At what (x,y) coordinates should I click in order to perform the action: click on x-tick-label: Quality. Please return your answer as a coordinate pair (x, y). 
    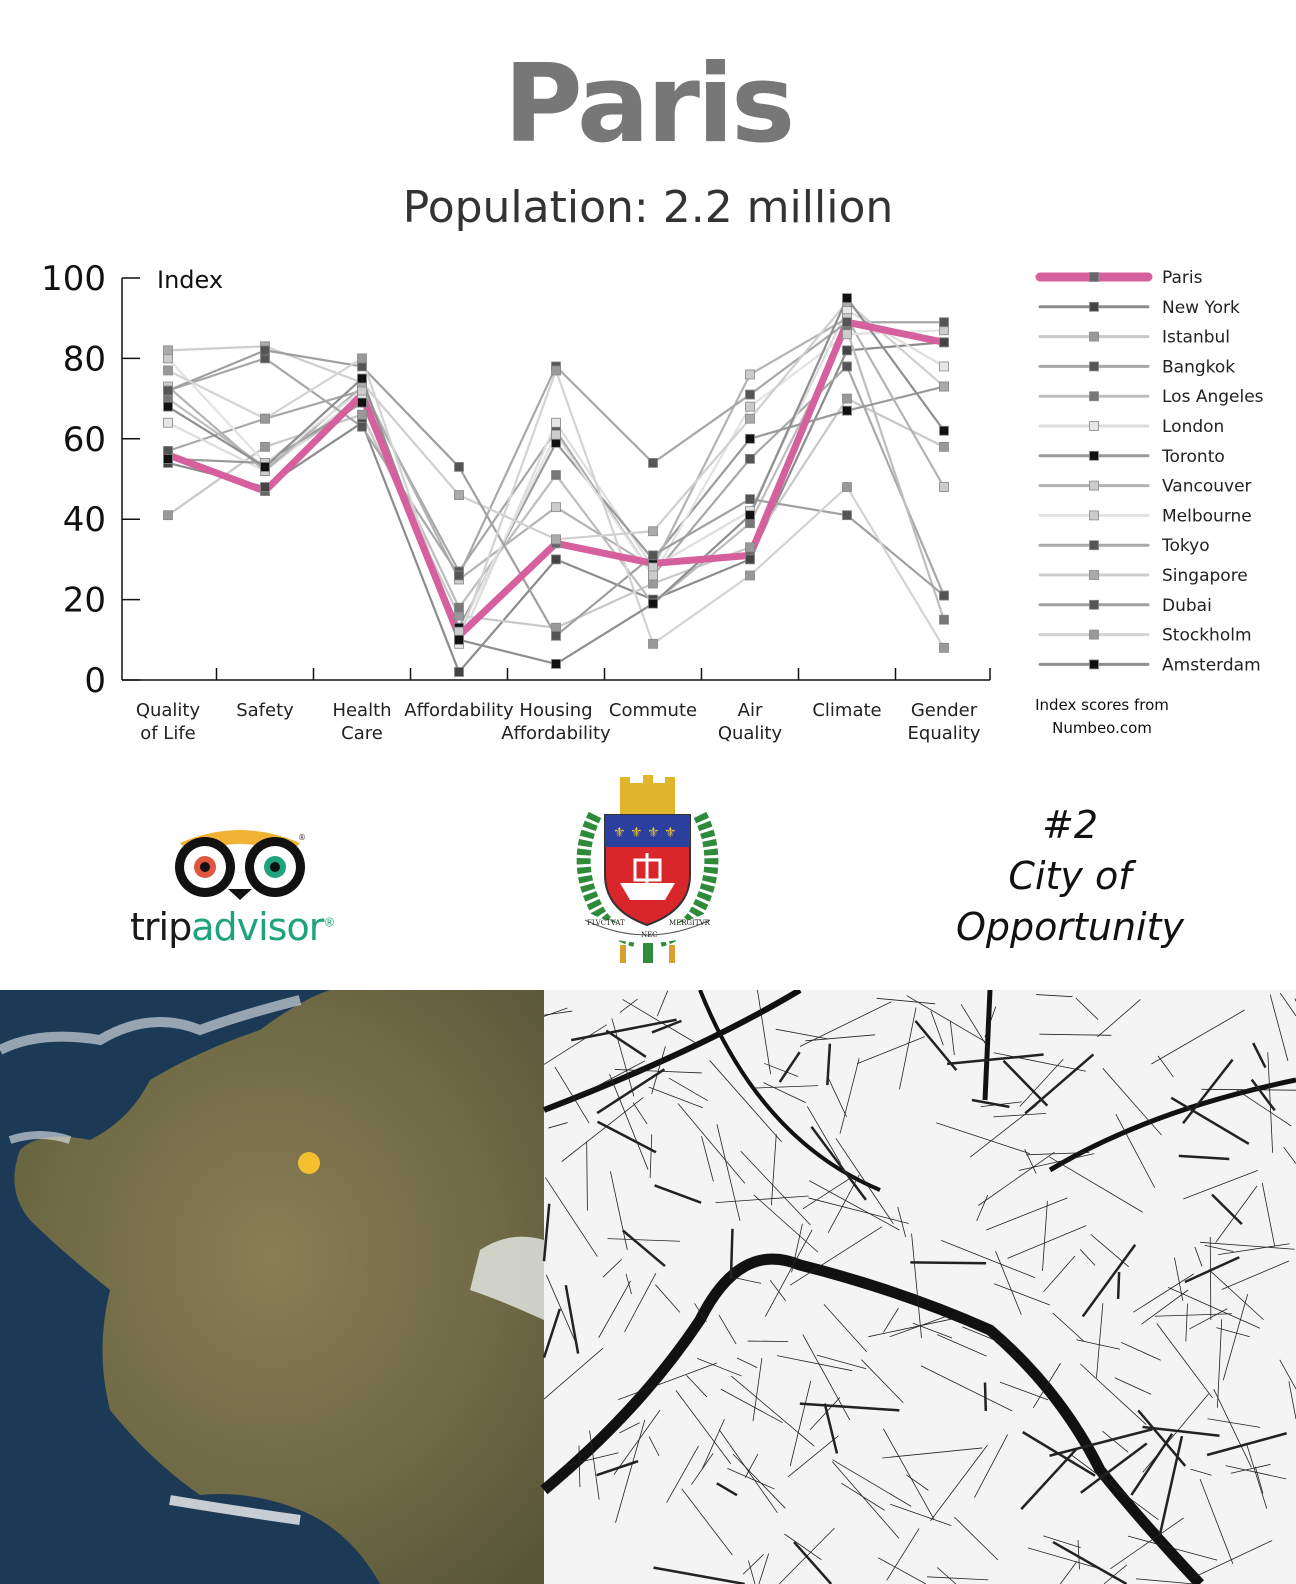
    Looking at the image, I should click on (750, 733).